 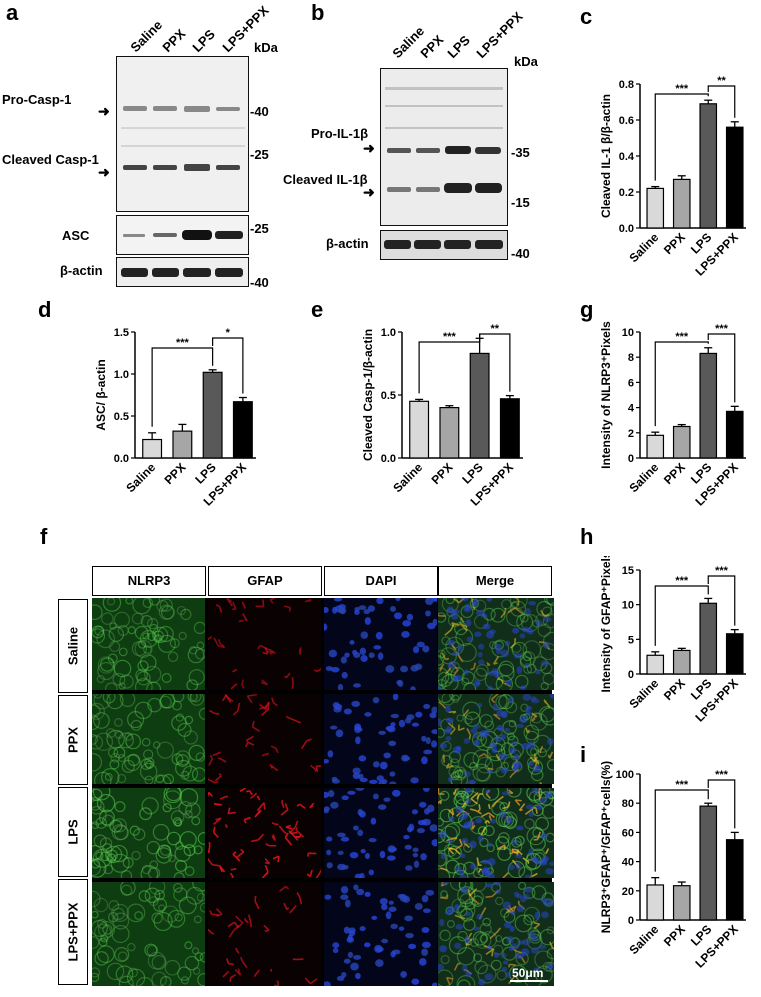 What do you see at coordinates (606, 156) in the screenshot?
I see `y-axis-label: Cleaved IL-1 β/β-actin` at bounding box center [606, 156].